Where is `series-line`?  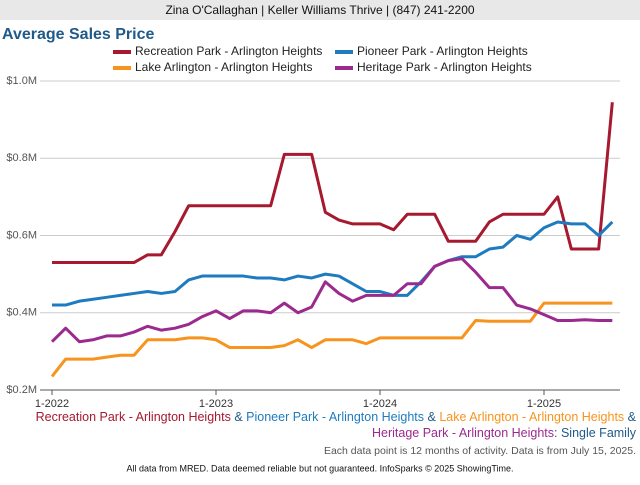 series-line is located at coordinates (331, 339).